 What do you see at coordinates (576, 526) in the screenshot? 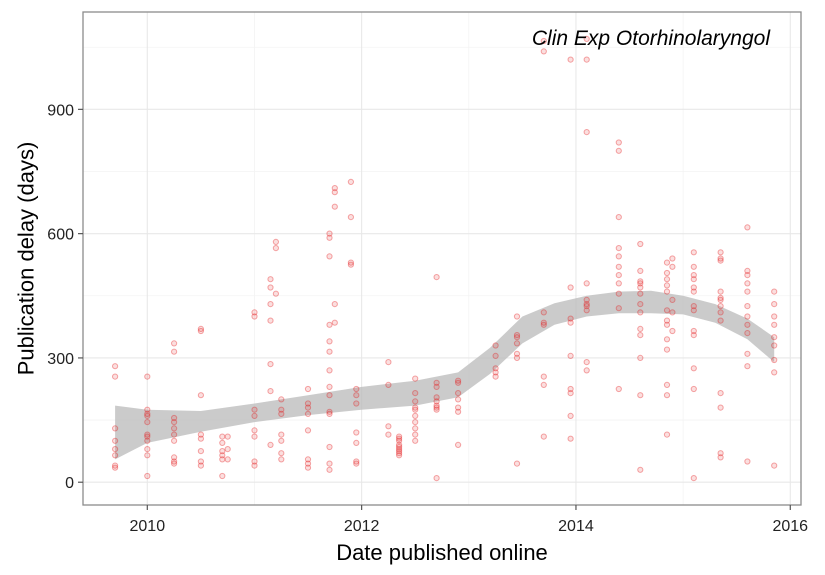
I see `x-tick-label: 2014` at bounding box center [576, 526].